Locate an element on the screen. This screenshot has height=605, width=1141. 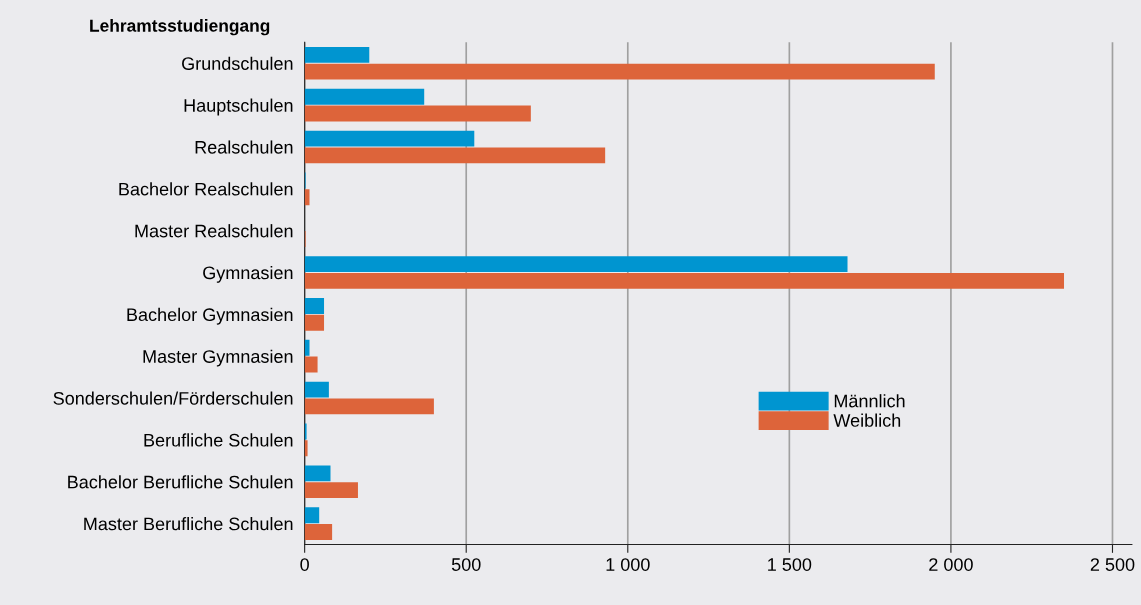
x-tick-label: 1 500 is located at coordinates (790, 564).